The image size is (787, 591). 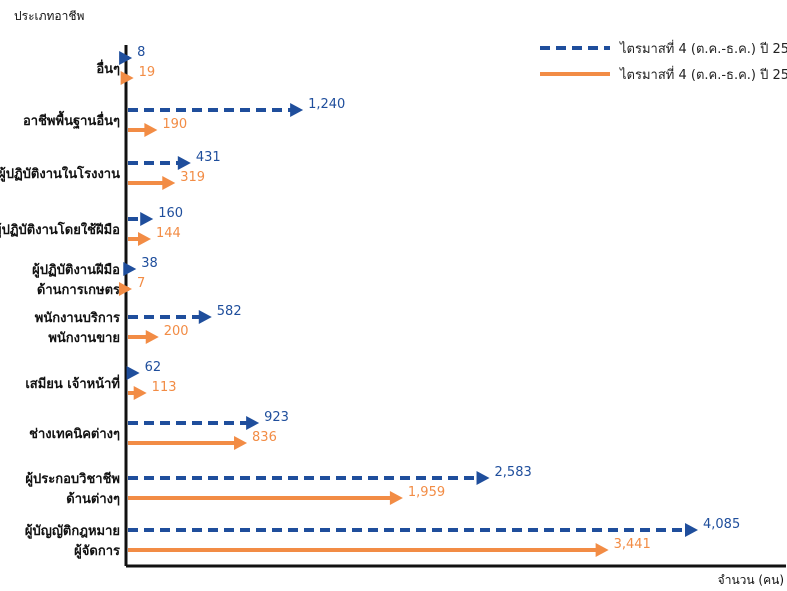 What do you see at coordinates (703, 48) in the screenshot?
I see `legend-label-0: ไตรมาสที่ 4 (ต.ค.-ธ.ค.) ปี 2563` at bounding box center [703, 48].